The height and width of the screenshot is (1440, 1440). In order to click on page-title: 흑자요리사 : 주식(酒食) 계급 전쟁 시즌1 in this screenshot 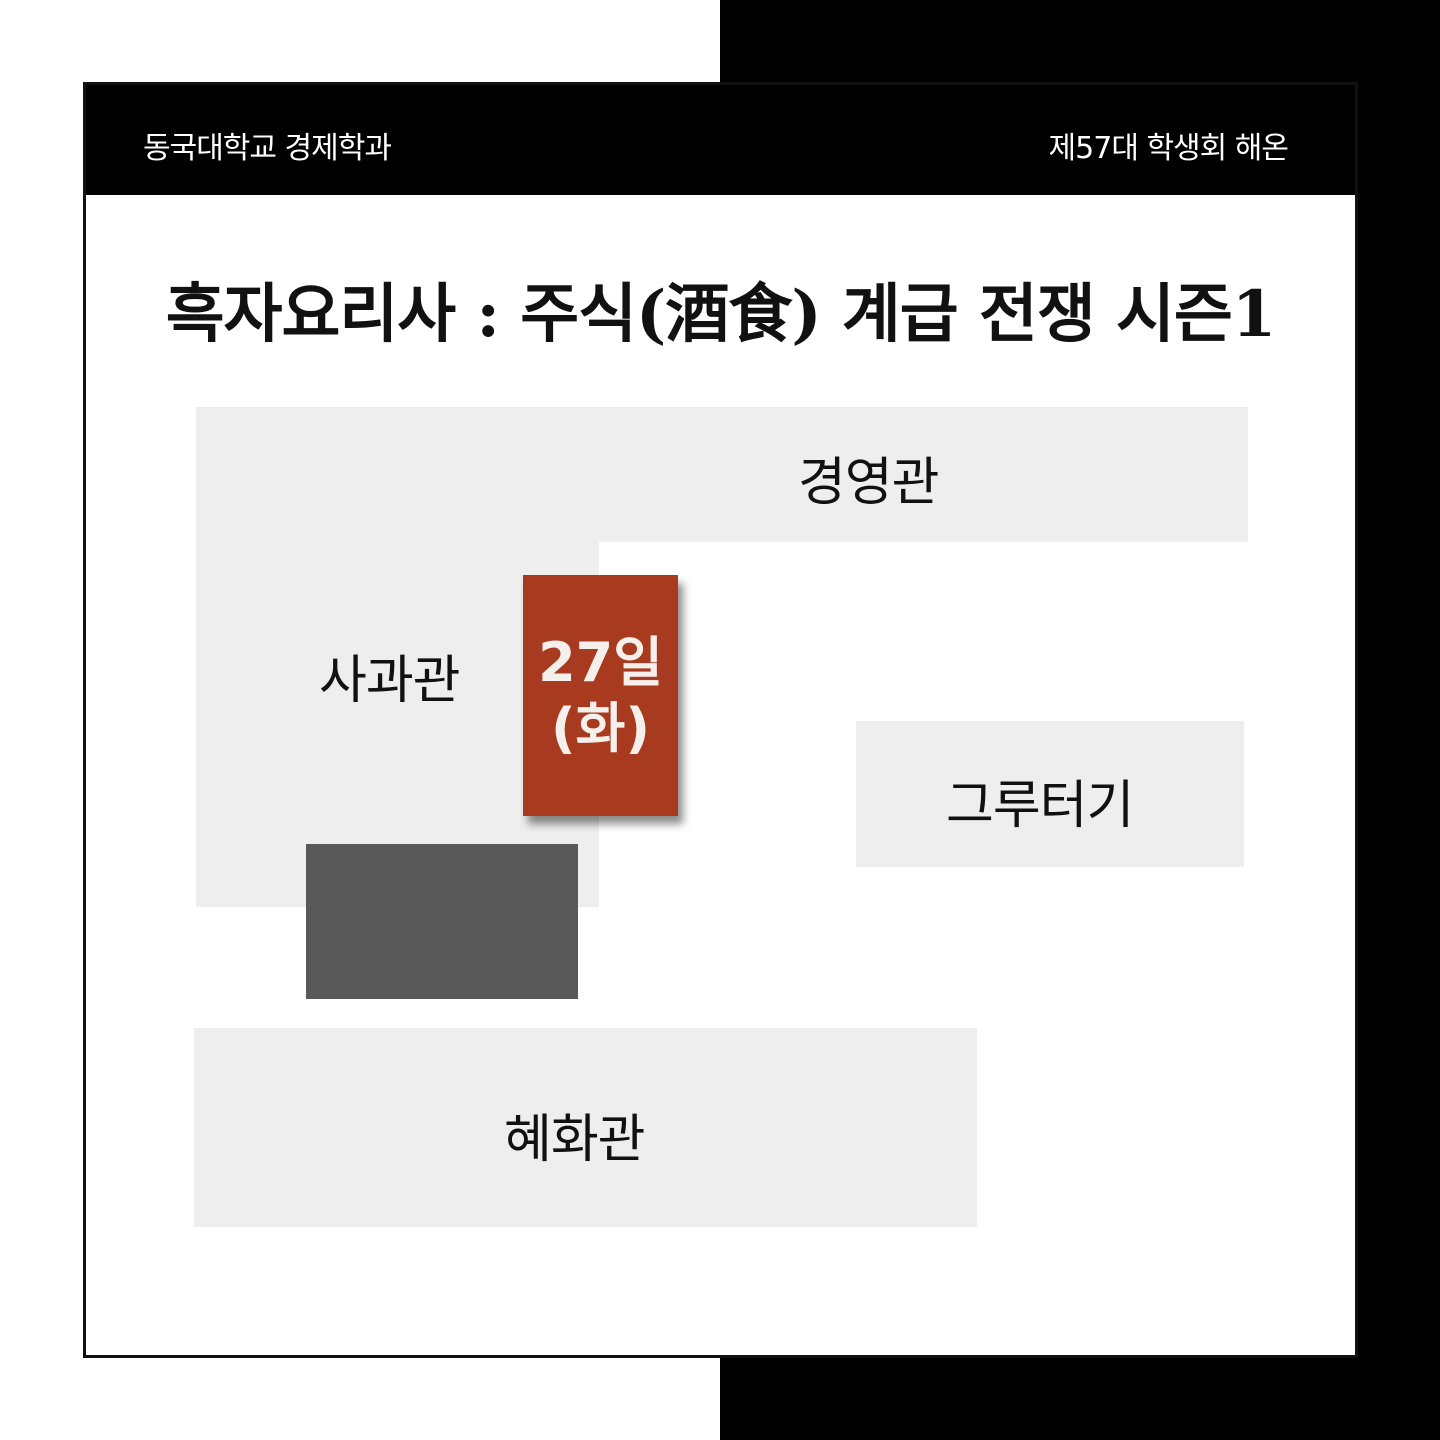, I will do `click(721, 314)`.